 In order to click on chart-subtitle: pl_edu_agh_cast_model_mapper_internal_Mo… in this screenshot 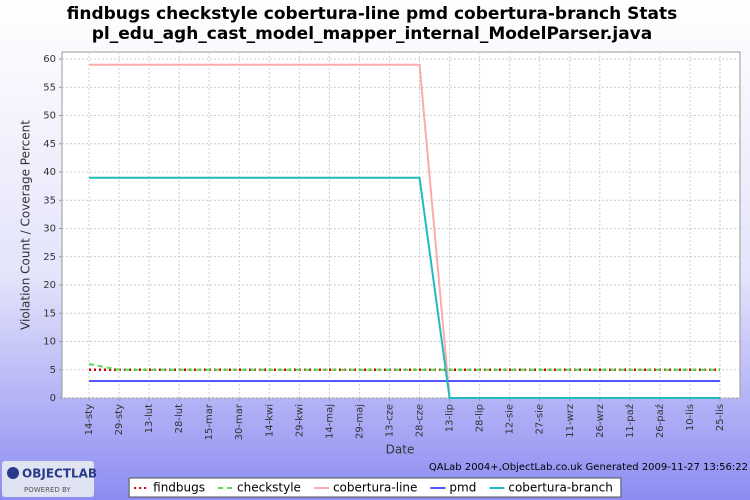, I will do `click(372, 34)`.